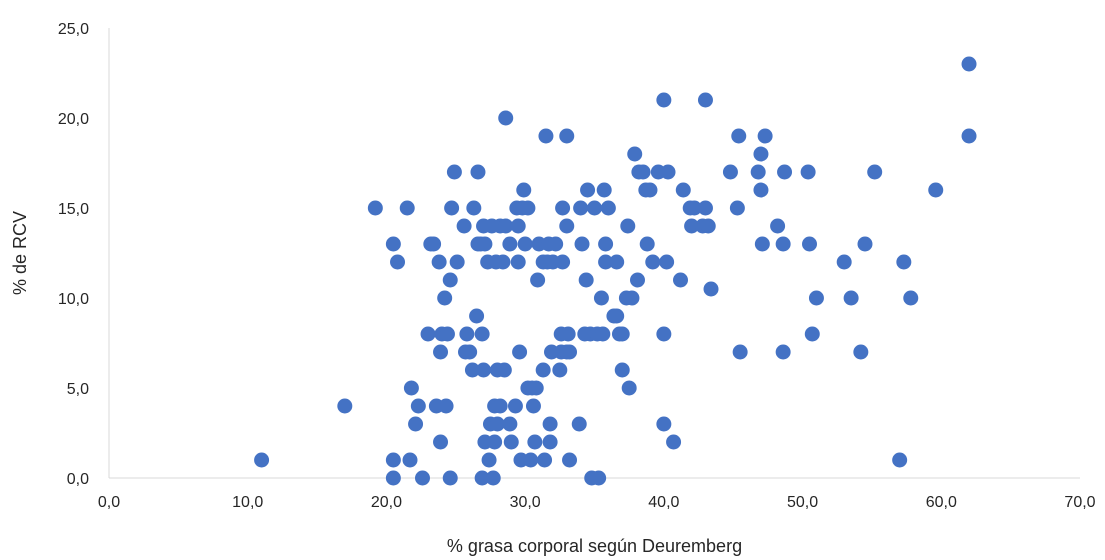  What do you see at coordinates (941, 502) in the screenshot?
I see `x-tick-label: 60,0` at bounding box center [941, 502].